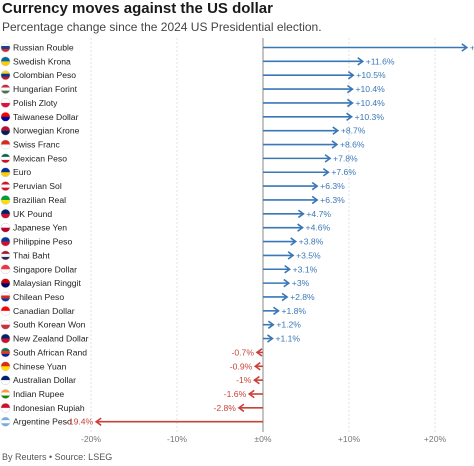  Describe the element at coordinates (5, 255) in the screenshot. I see `thailand-flag-icon` at that location.